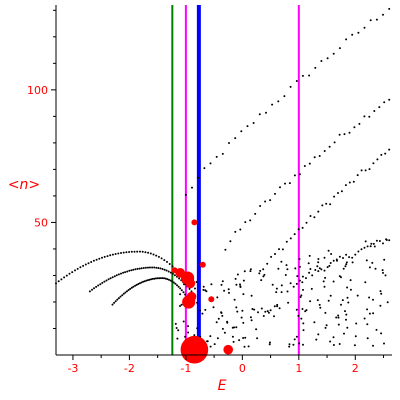 The height and width of the screenshot is (400, 400). Describe the element at coordinates (298, 368) in the screenshot. I see `x-tick-label: 1` at that location.